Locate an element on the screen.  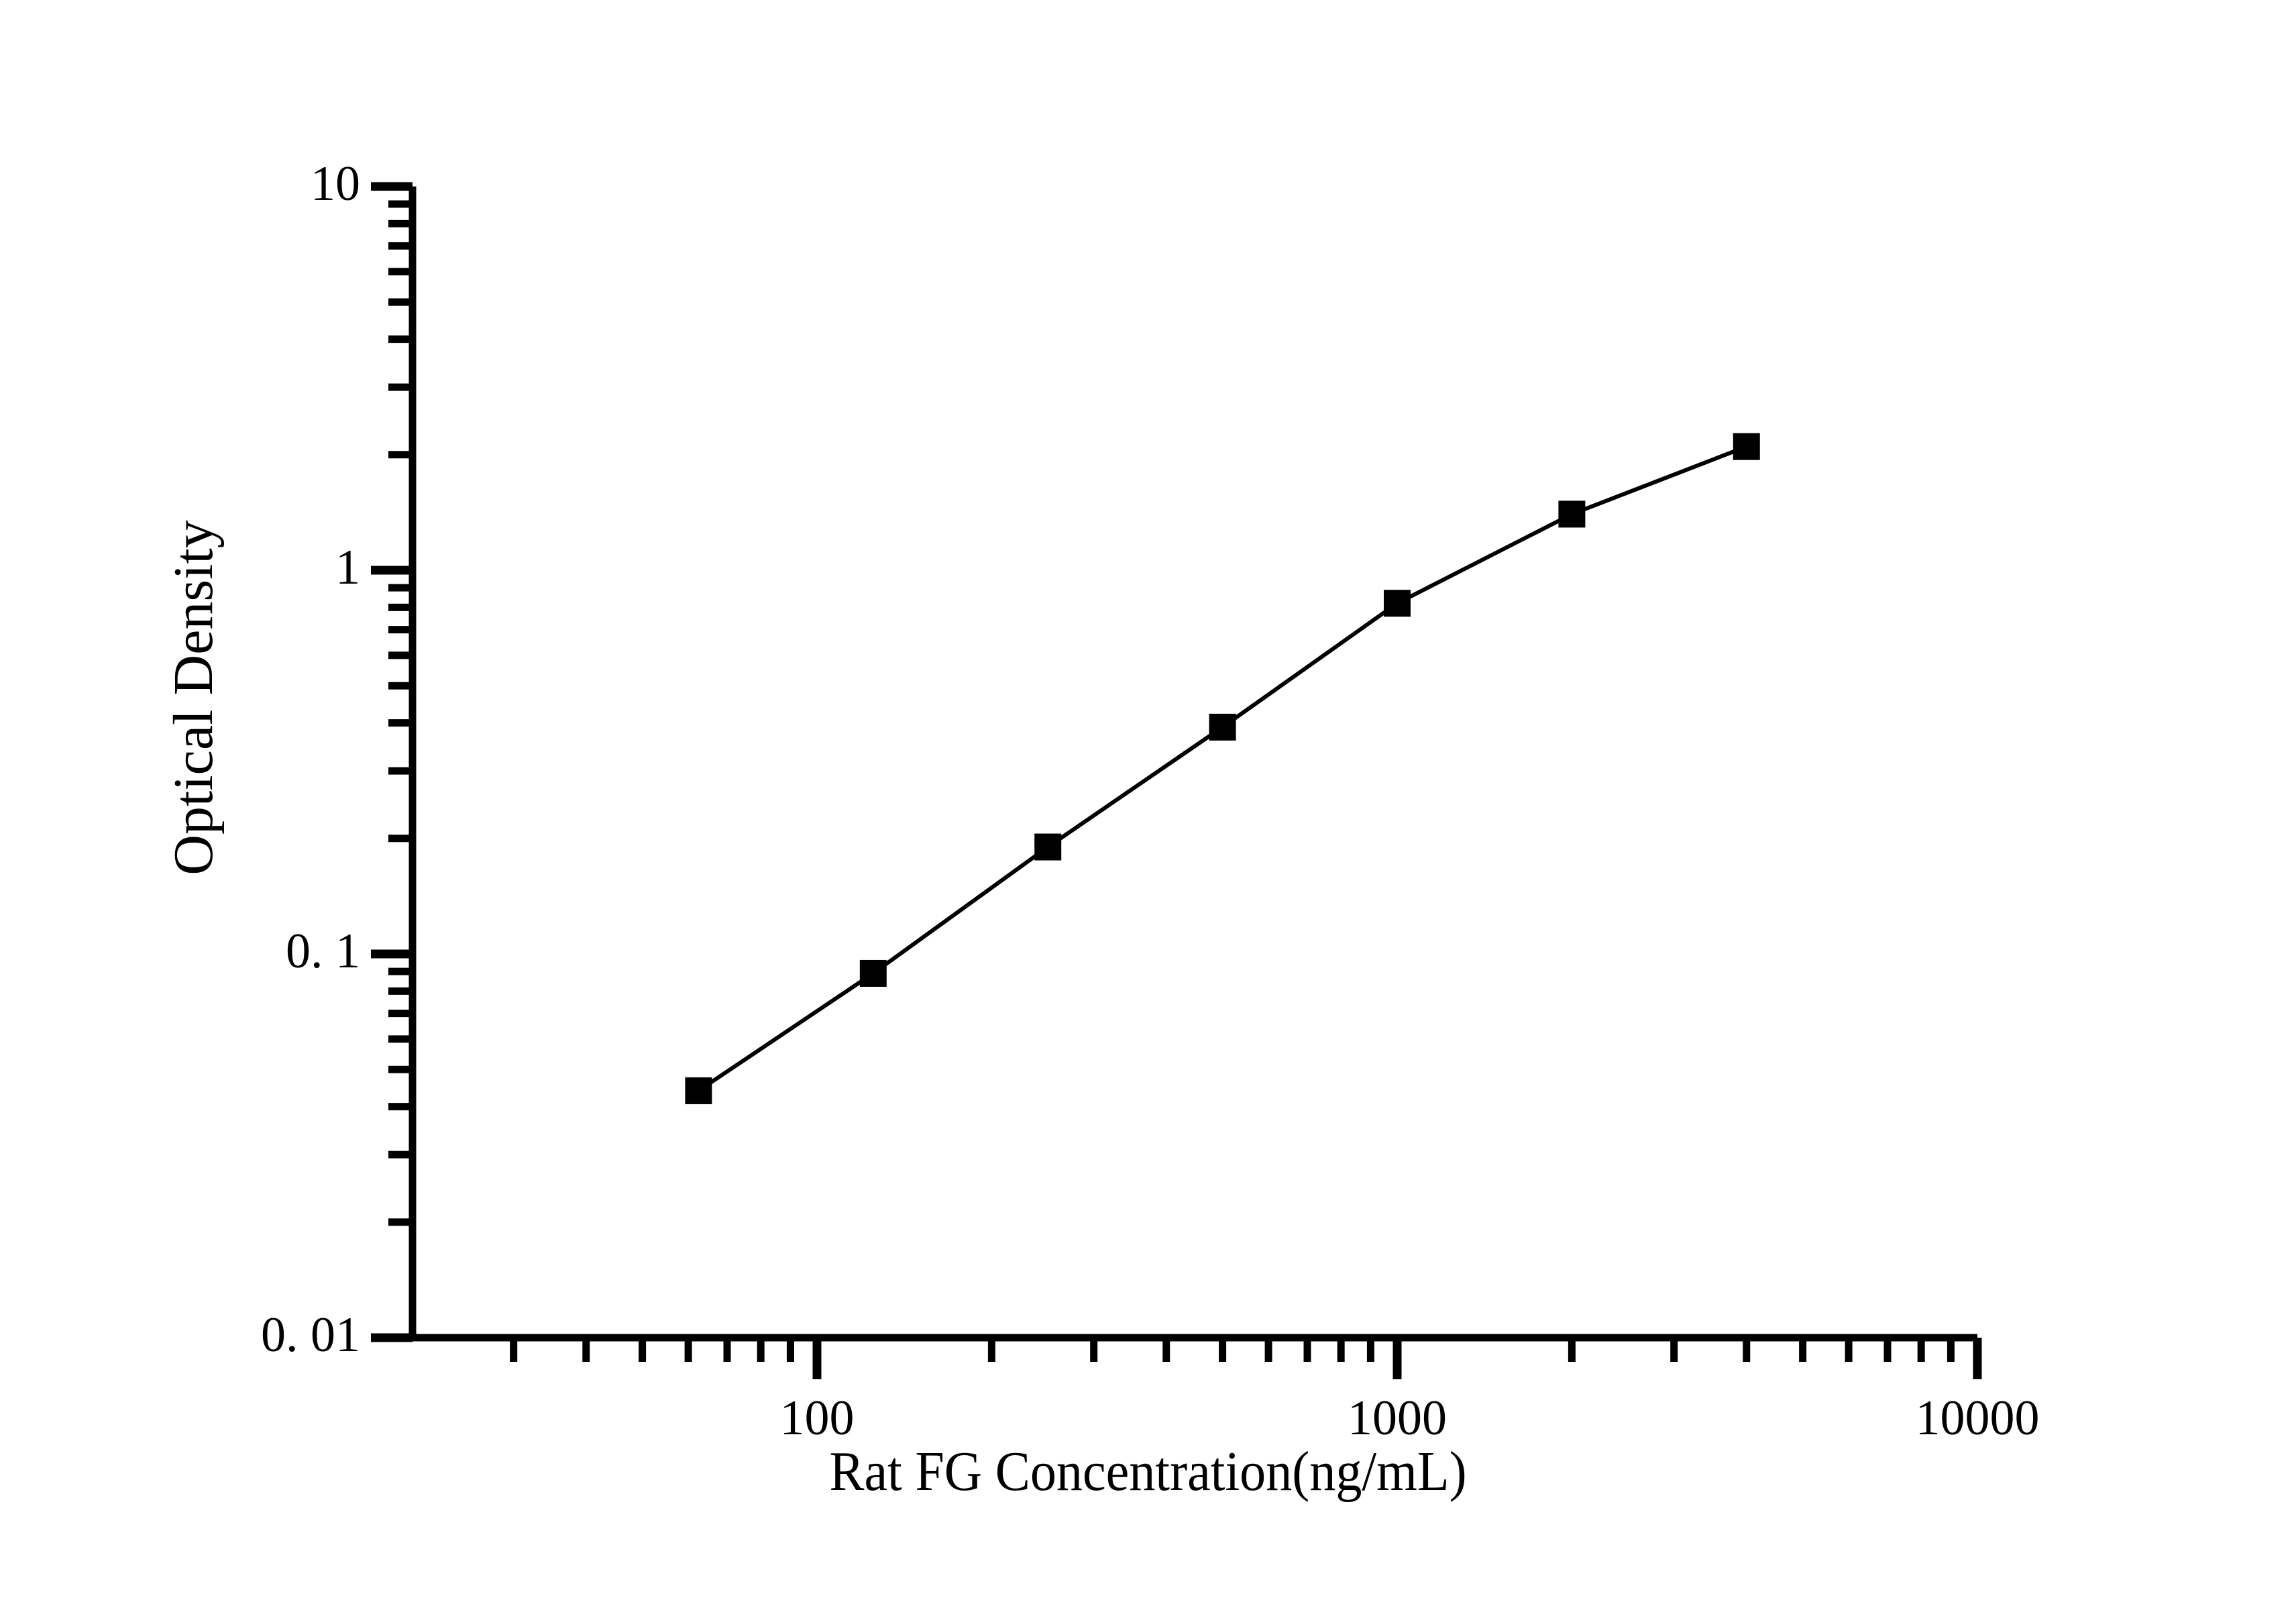
y-tick-label: 1 is located at coordinates (347, 567).